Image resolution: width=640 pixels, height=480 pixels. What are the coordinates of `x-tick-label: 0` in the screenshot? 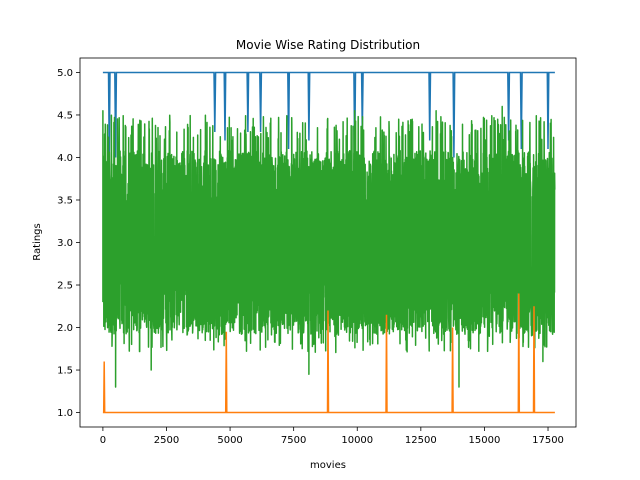 It's located at (103, 440).